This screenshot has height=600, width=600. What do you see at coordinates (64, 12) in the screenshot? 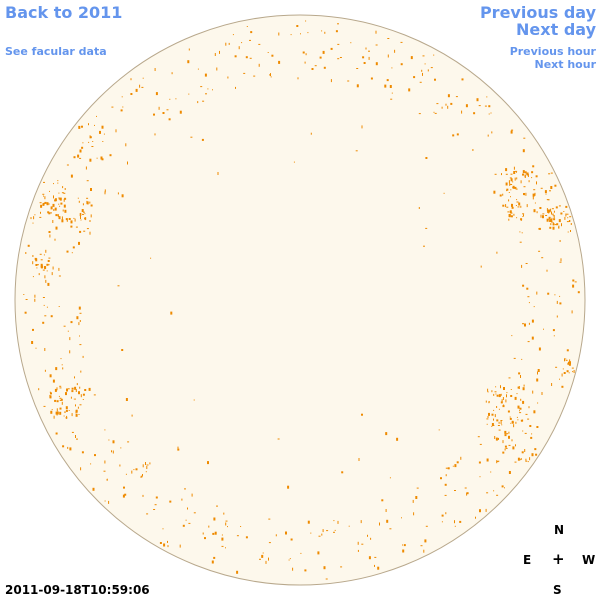
I see `back-to-year-link: Back to 2011` at bounding box center [64, 12].